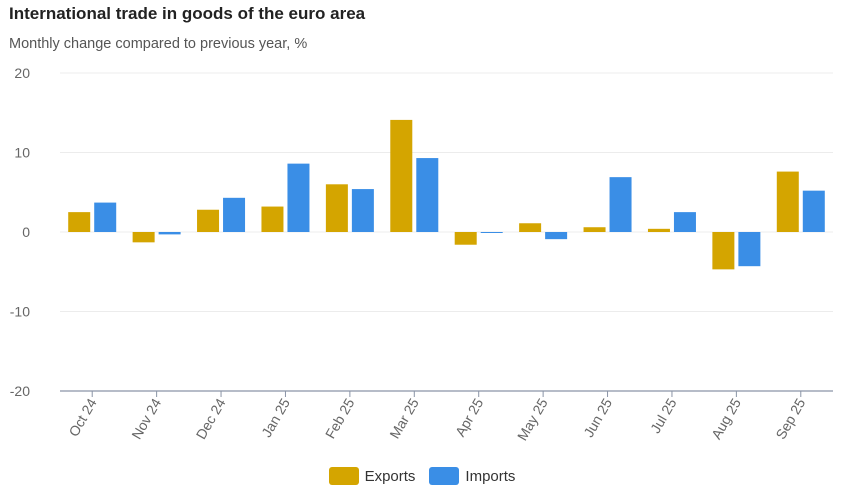  I want to click on imports-swatch, so click(444, 476).